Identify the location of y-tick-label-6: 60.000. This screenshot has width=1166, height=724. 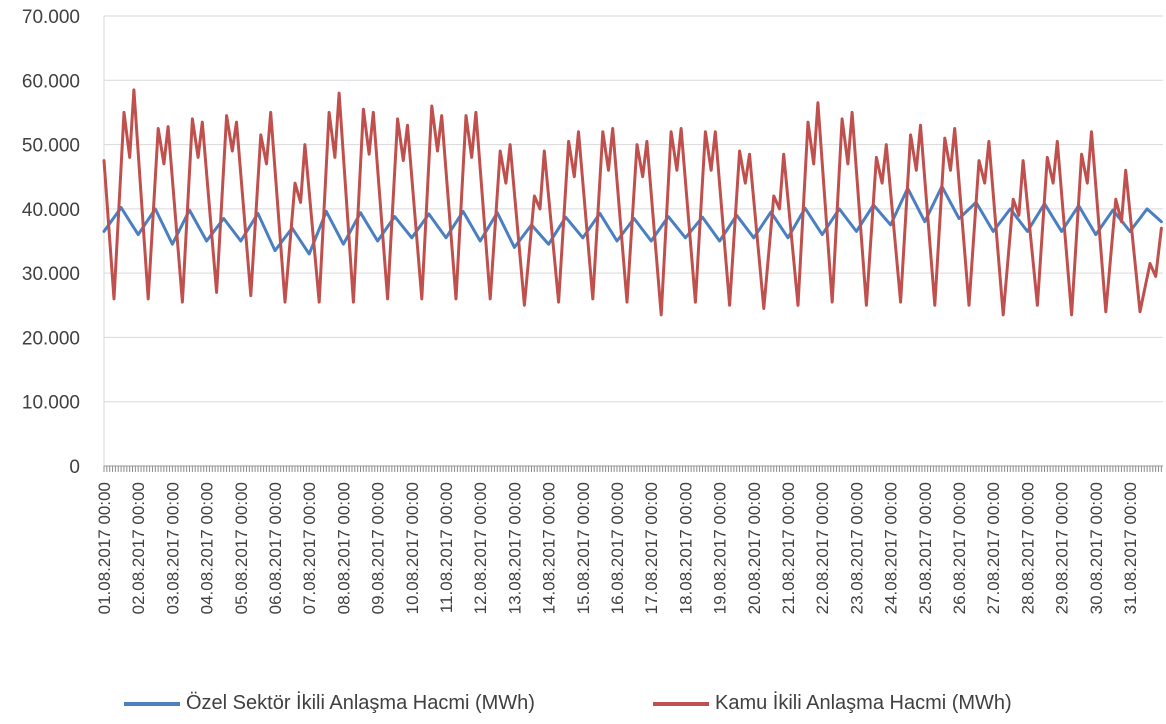
(51, 81).